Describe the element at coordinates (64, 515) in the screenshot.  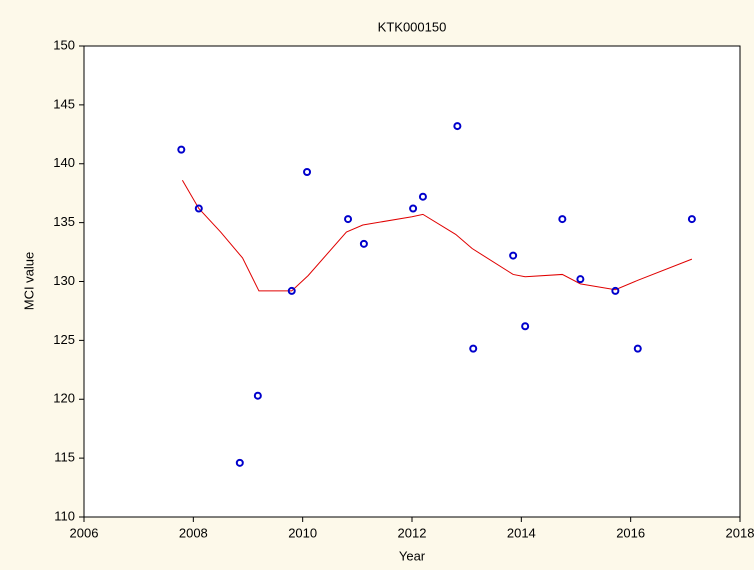
I see `y-tick-label: 110` at that location.